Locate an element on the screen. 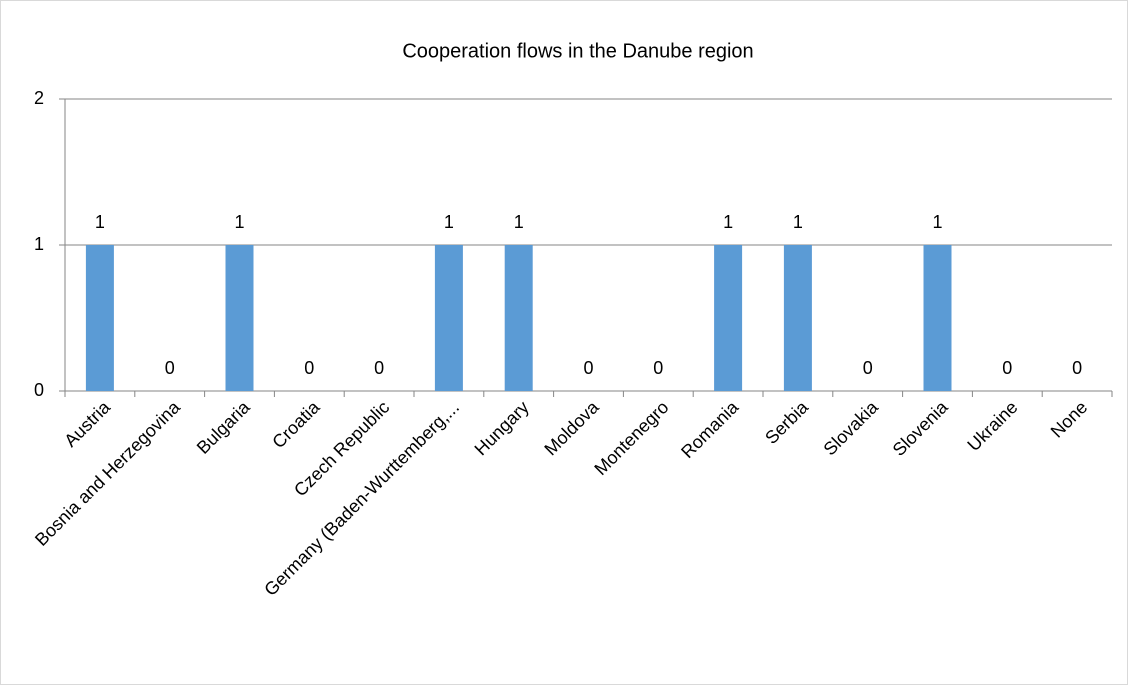  y-tick-label: 1 is located at coordinates (39, 244).